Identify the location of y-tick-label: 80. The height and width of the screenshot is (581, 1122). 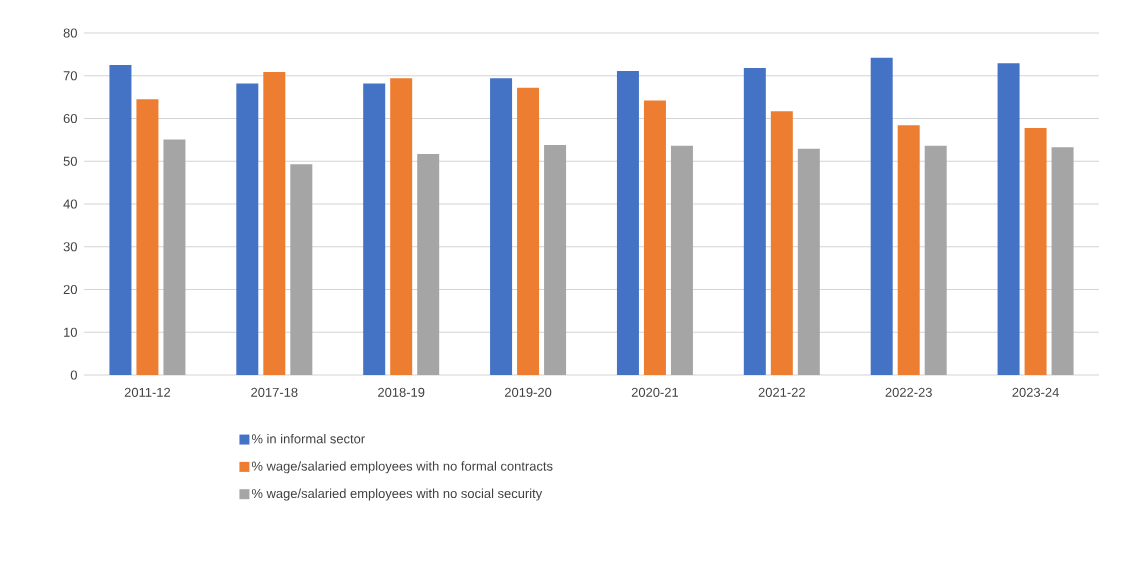
(70, 33).